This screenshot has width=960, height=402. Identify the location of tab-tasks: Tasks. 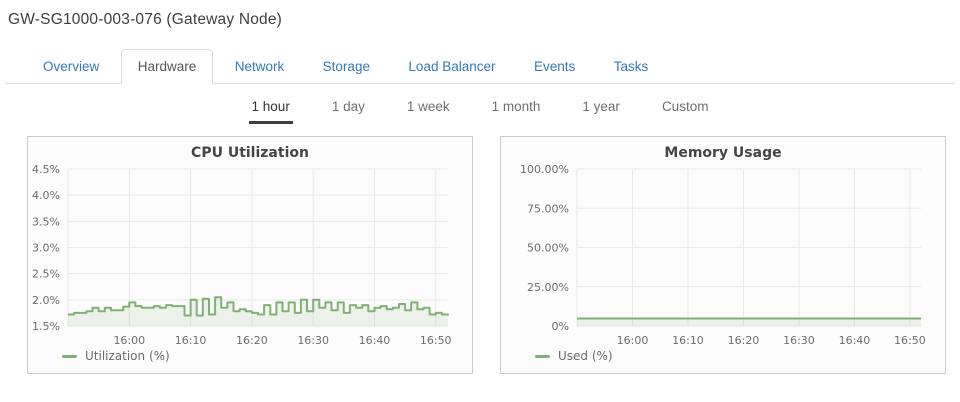
(631, 66).